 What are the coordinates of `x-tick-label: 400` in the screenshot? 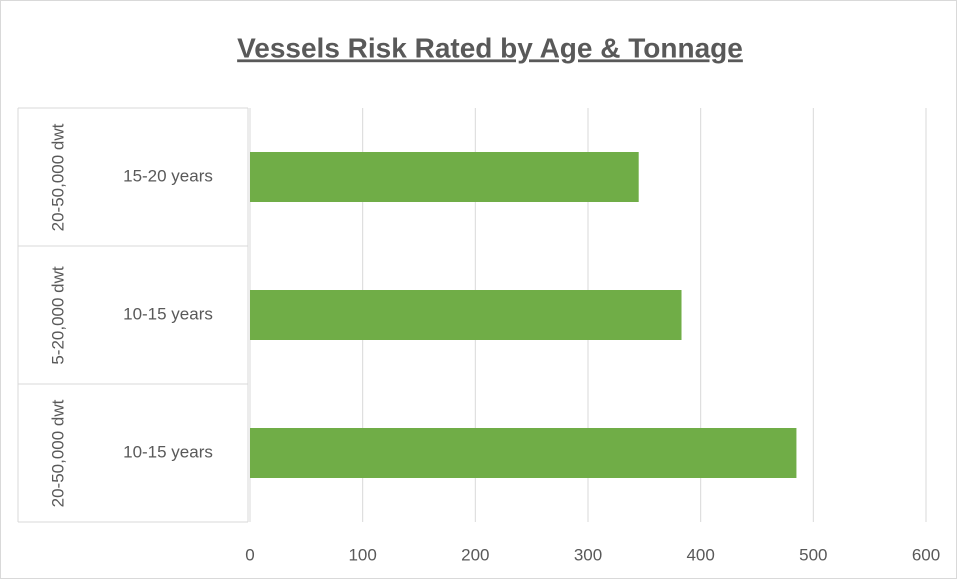 It's located at (700, 554).